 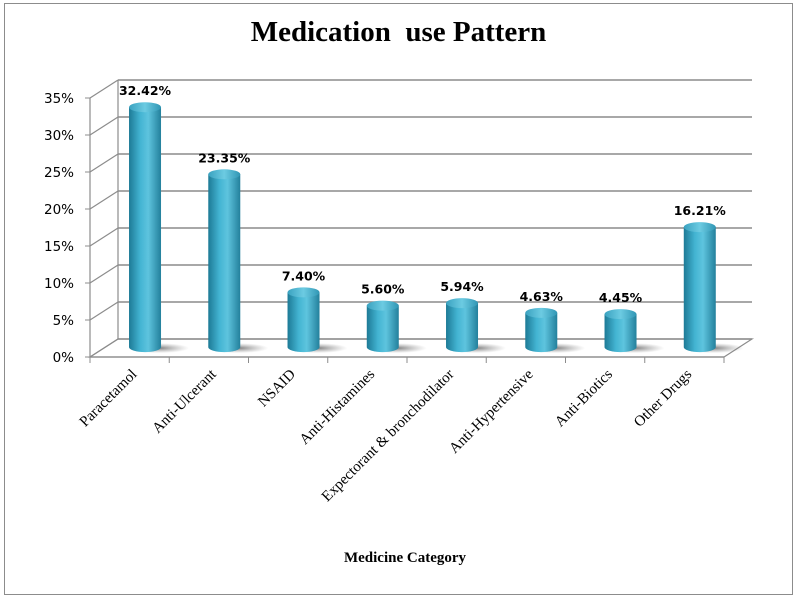 What do you see at coordinates (663, 398) in the screenshot?
I see `x-tick-label: Other Drugs` at bounding box center [663, 398].